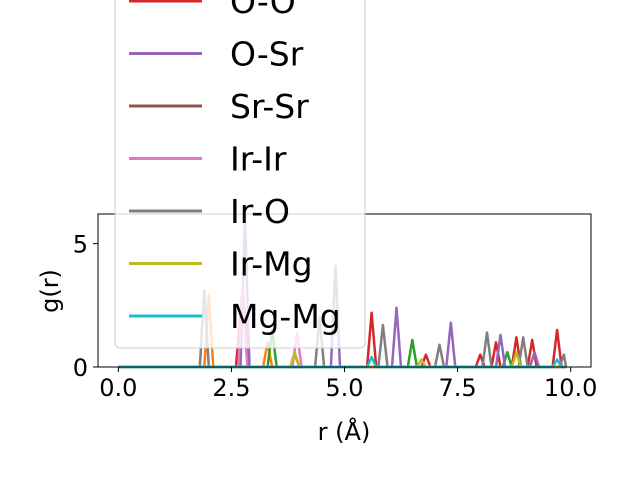 This screenshot has height=480, width=640. Describe the element at coordinates (80, 245) in the screenshot. I see `y-tick-label: 5` at that location.